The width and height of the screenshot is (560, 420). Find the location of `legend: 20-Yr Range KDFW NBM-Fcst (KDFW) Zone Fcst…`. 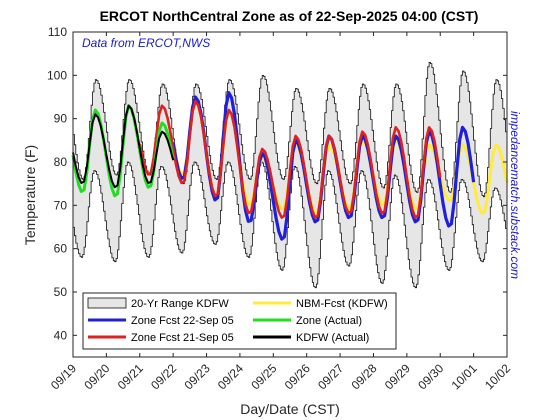

legend: 20-Yr Range KDFW NBM-Fcst (KDFW) Zone Fcst… is located at coordinates (239, 321).